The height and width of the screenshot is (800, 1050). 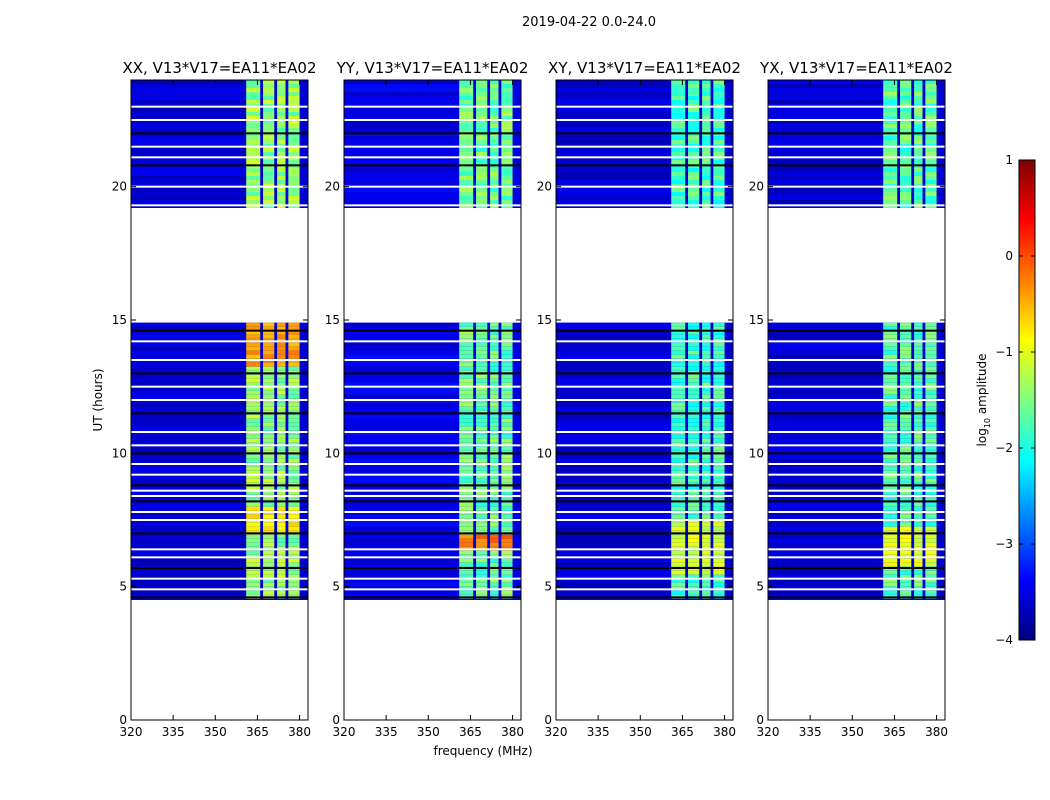 I want to click on colorbar-label-log: log, so click(x=982, y=437).